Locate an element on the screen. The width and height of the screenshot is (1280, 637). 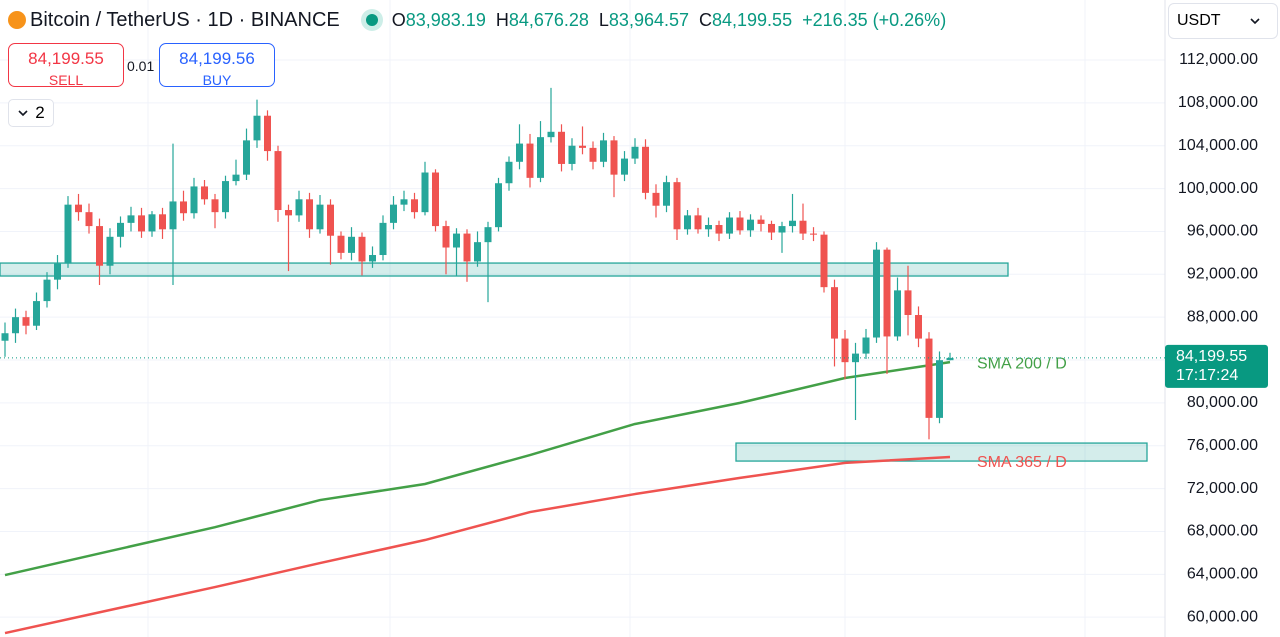
ohlc-open: O83,983.19 is located at coordinates (439, 20).